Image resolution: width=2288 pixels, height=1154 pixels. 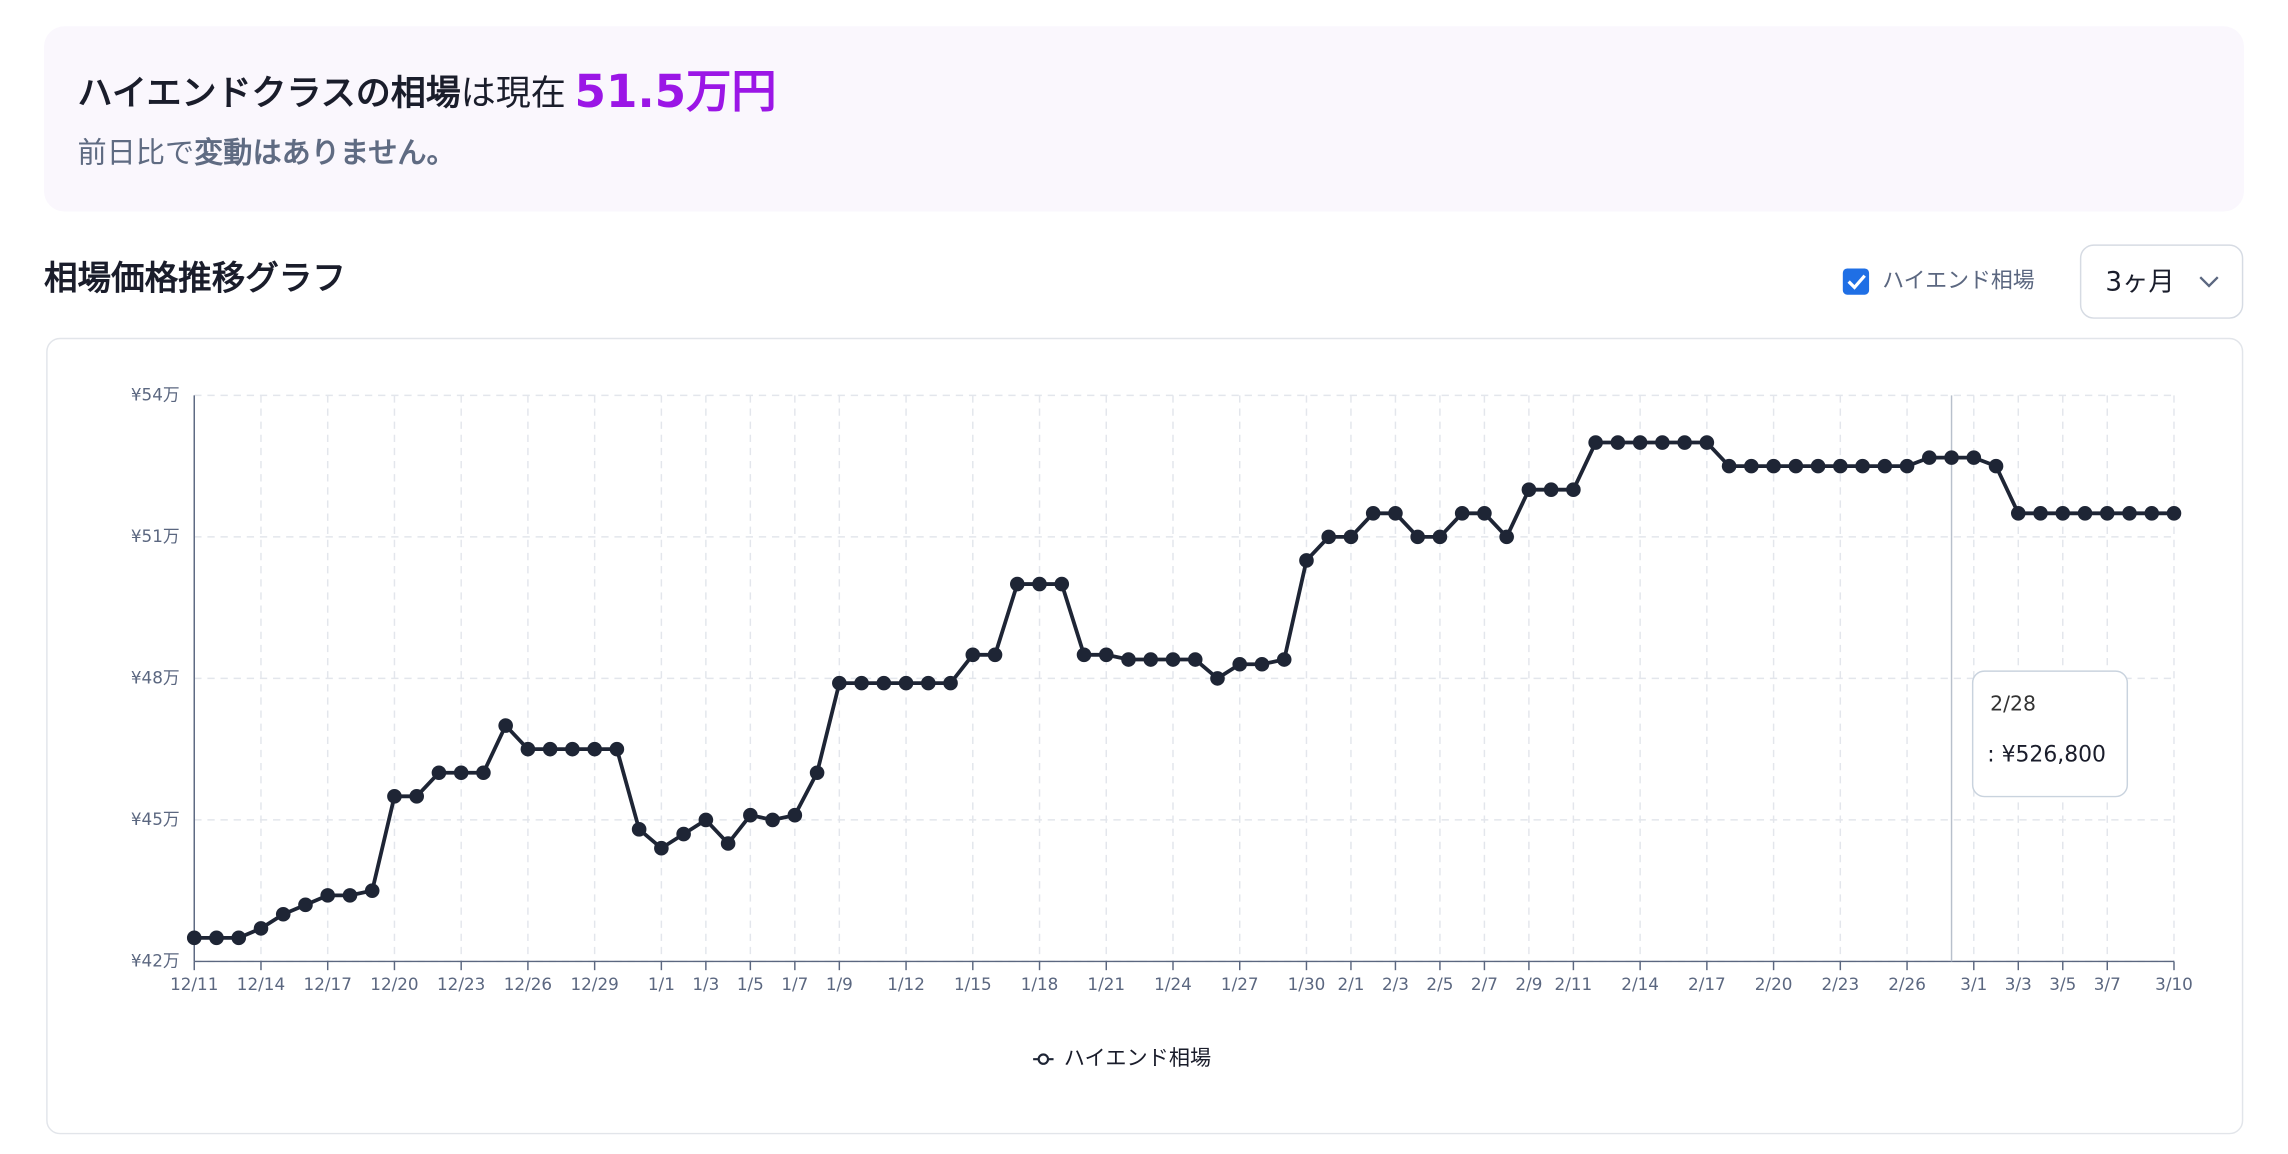 What do you see at coordinates (2046, 755) in the screenshot?
I see `tooltip-value: : ¥526,800` at bounding box center [2046, 755].